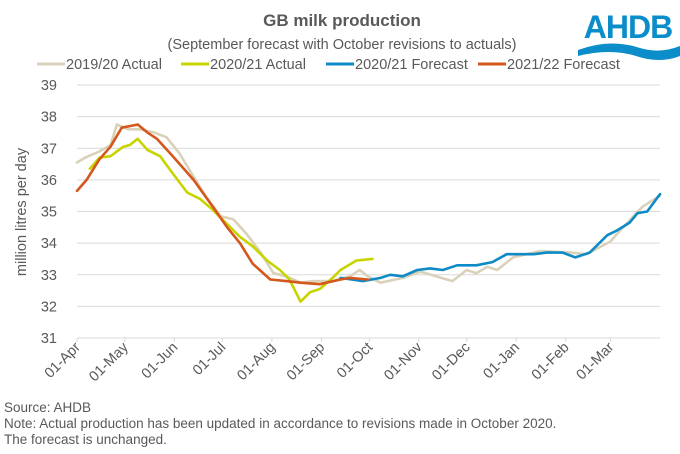 This screenshot has height=454, width=680. Describe the element at coordinates (49, 307) in the screenshot. I see `y-tick-label: 32` at that location.